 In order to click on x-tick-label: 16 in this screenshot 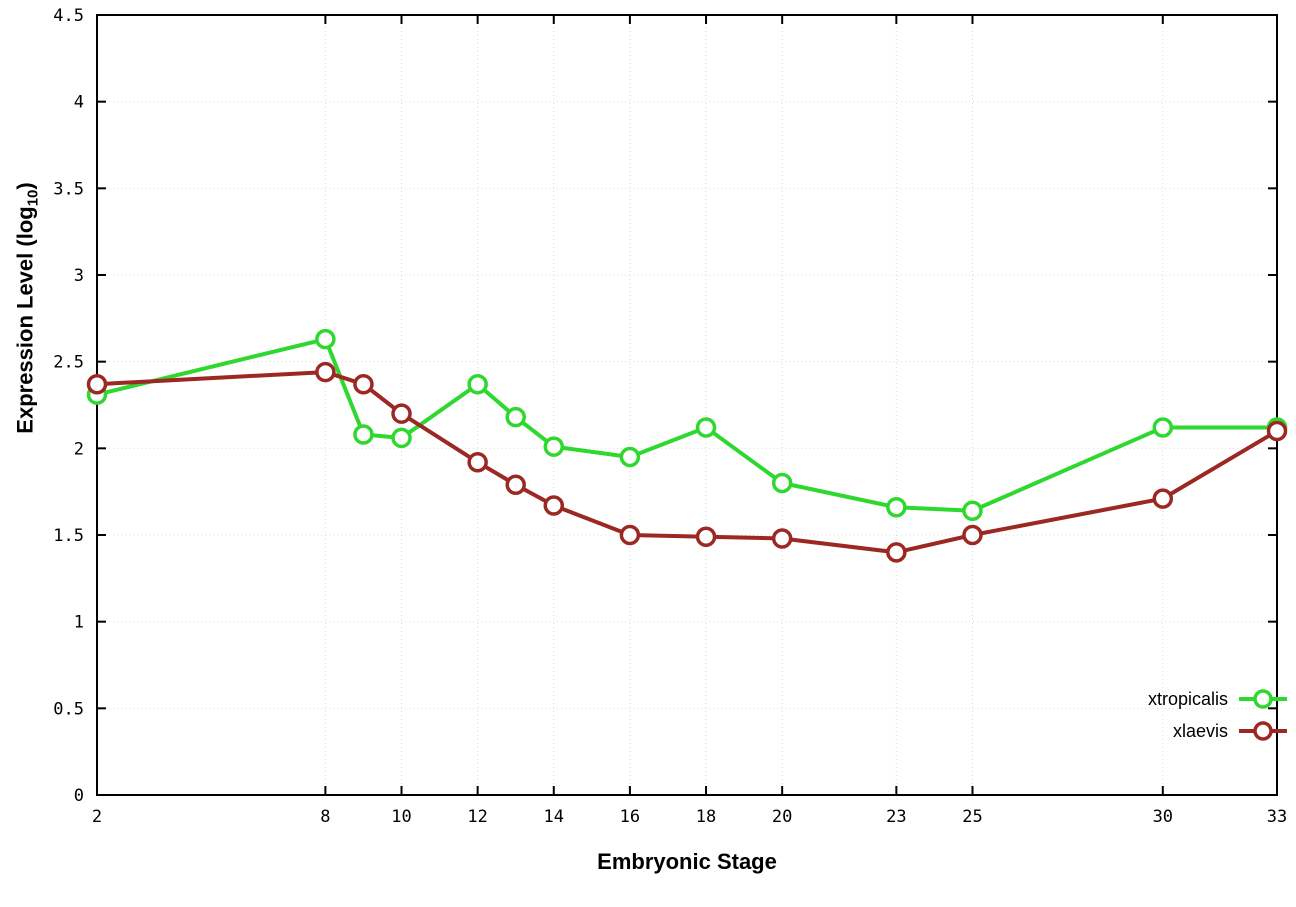, I will do `click(630, 817)`.